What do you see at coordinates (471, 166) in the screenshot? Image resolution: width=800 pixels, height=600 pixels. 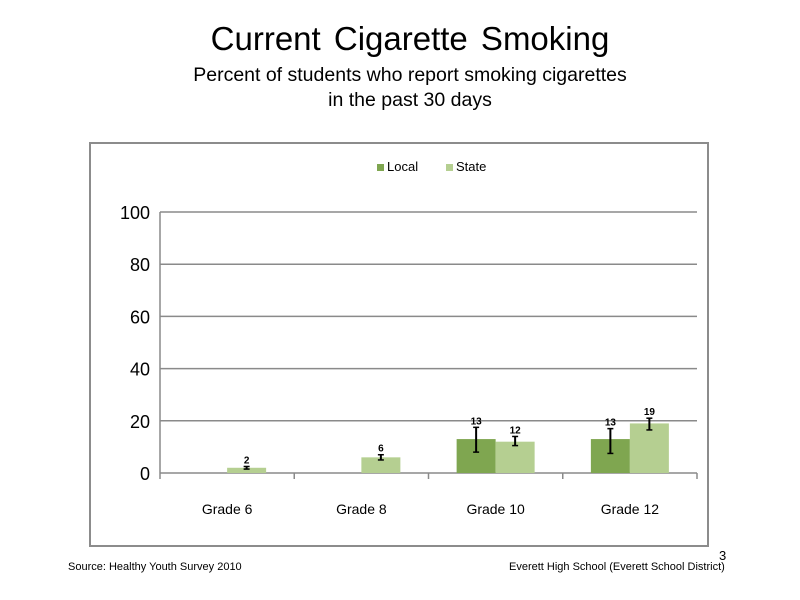 I see `legend-label-state: State` at bounding box center [471, 166].